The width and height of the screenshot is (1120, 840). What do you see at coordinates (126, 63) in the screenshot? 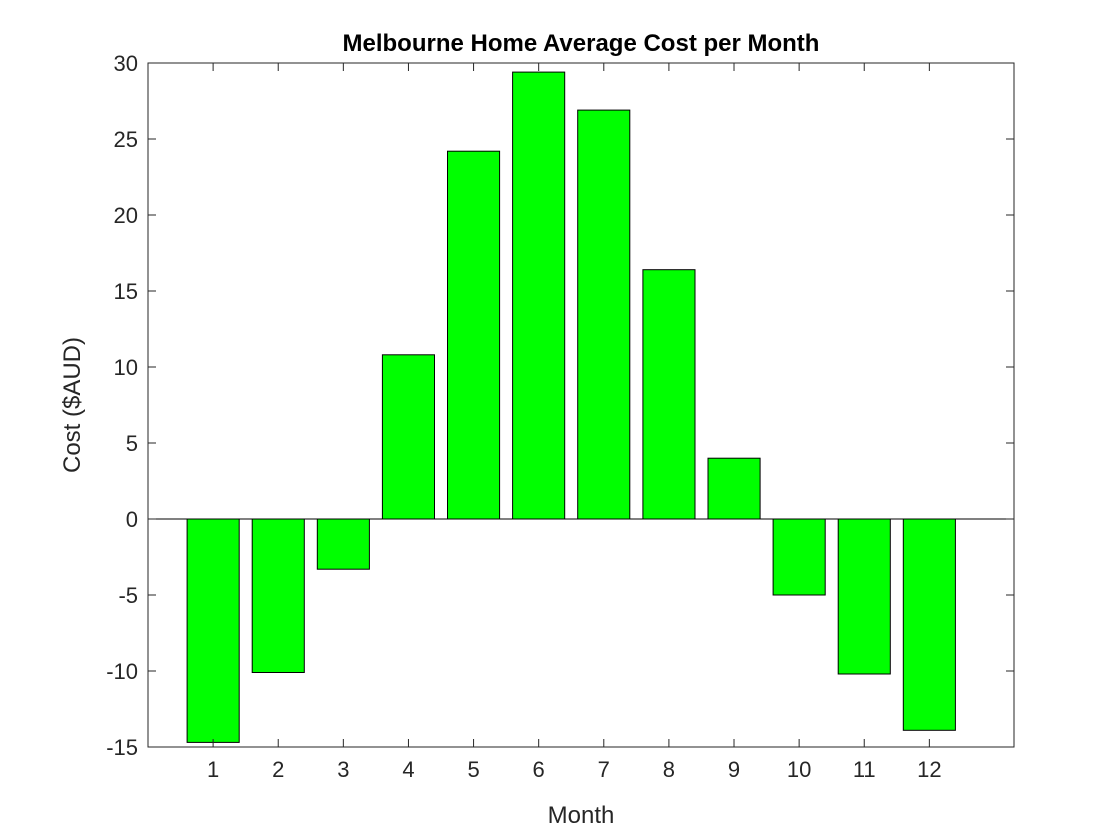
I see `y-tick-label: 30` at bounding box center [126, 63].